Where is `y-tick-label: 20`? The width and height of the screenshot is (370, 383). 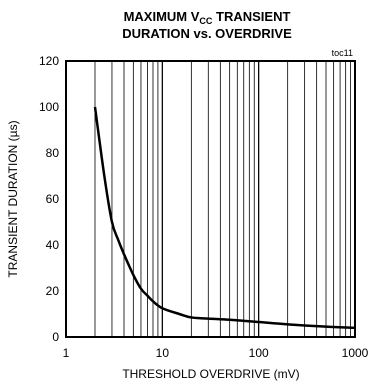
y-tick-label: 20 is located at coordinates (53, 291).